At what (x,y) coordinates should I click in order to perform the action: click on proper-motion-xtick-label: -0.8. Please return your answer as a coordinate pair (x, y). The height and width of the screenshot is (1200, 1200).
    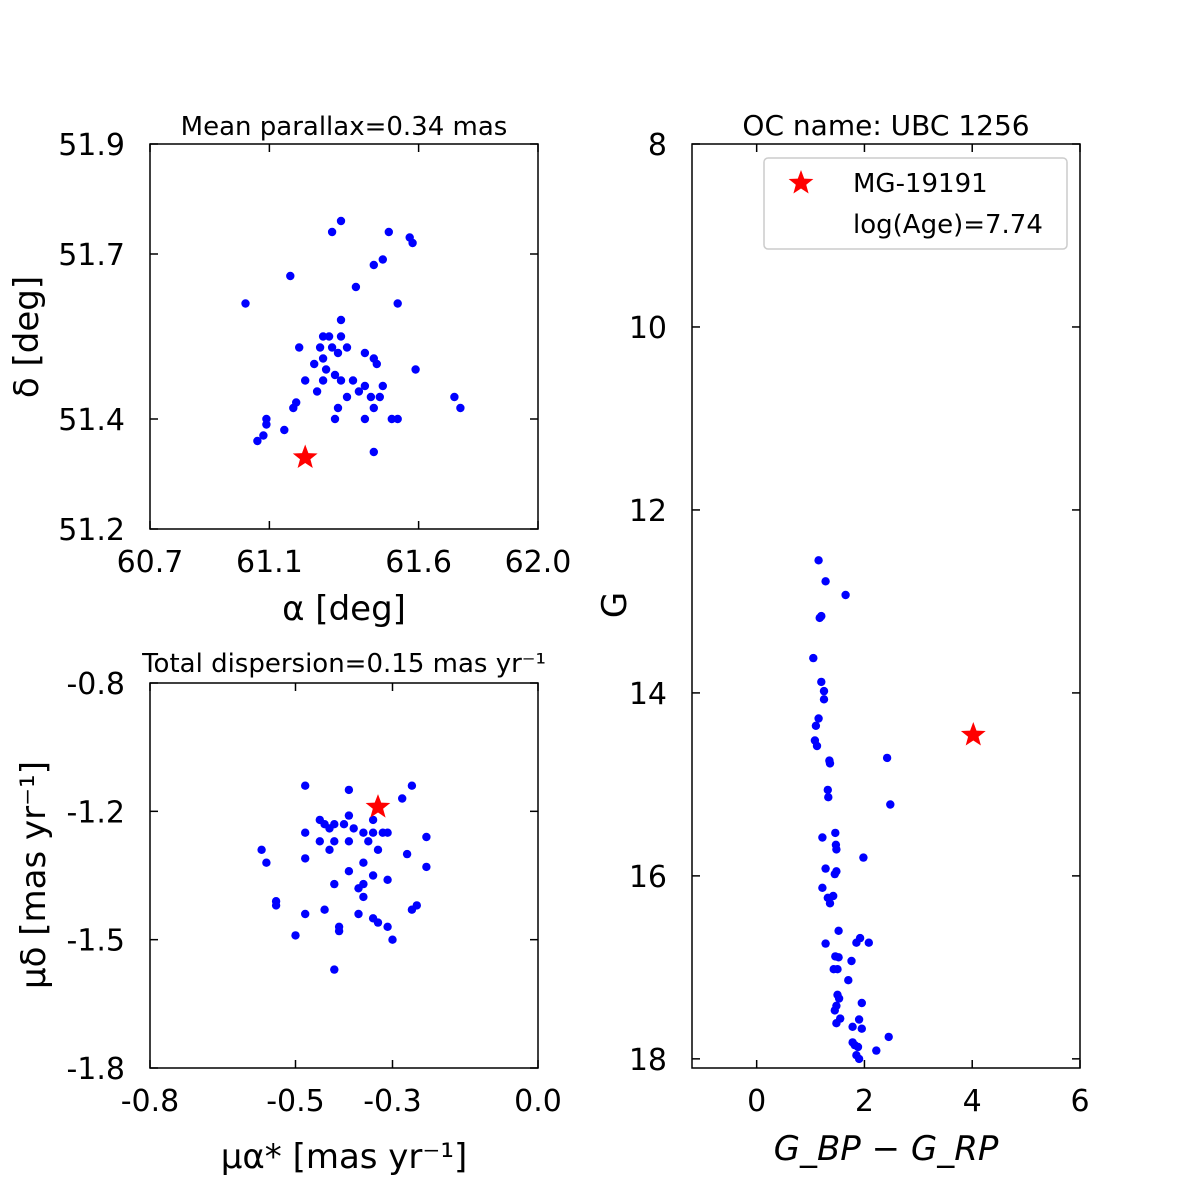
    Looking at the image, I should click on (150, 1101).